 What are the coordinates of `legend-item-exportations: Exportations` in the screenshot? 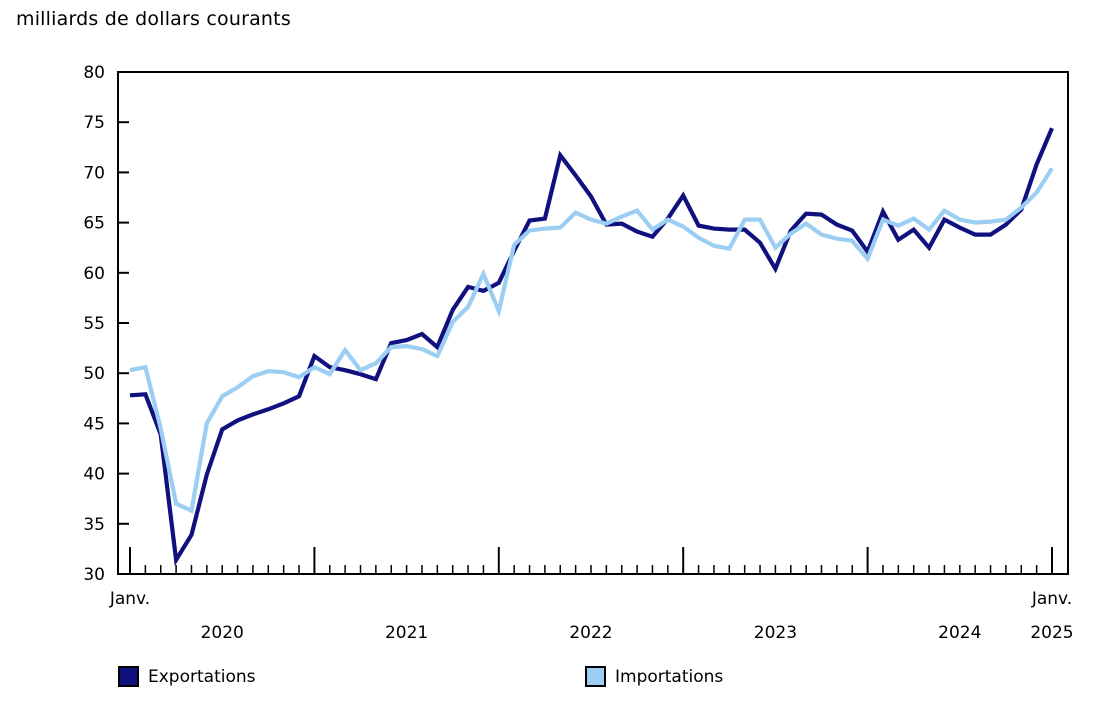 It's located at (187, 676).